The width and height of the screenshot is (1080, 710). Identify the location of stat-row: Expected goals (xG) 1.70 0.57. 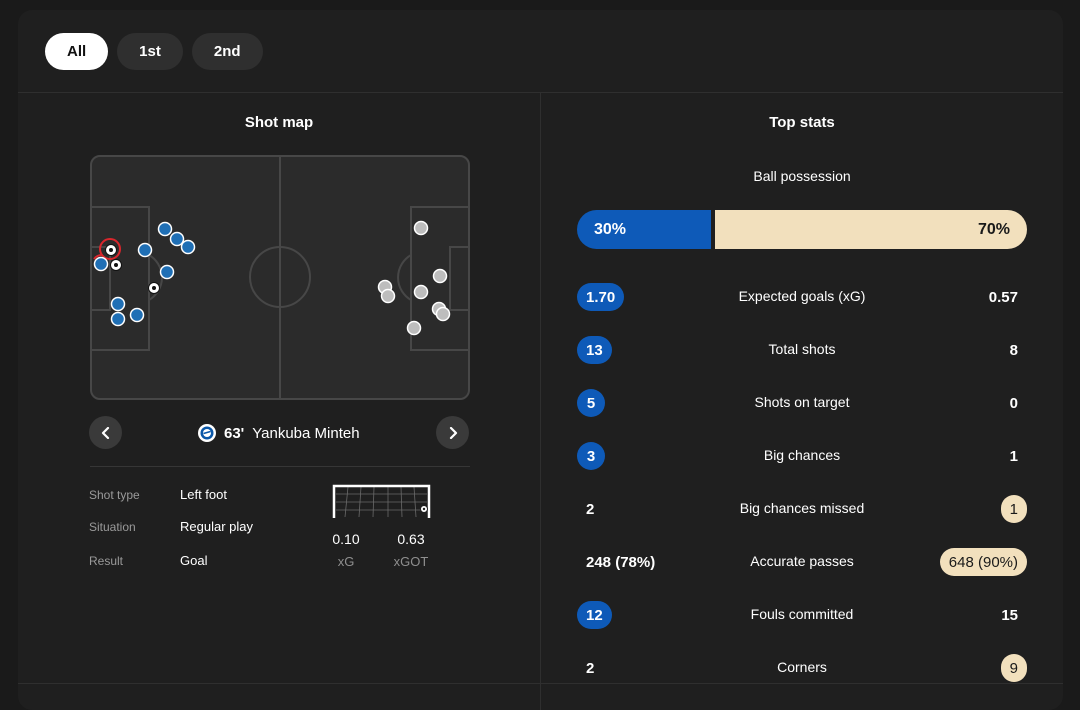
(802, 297).